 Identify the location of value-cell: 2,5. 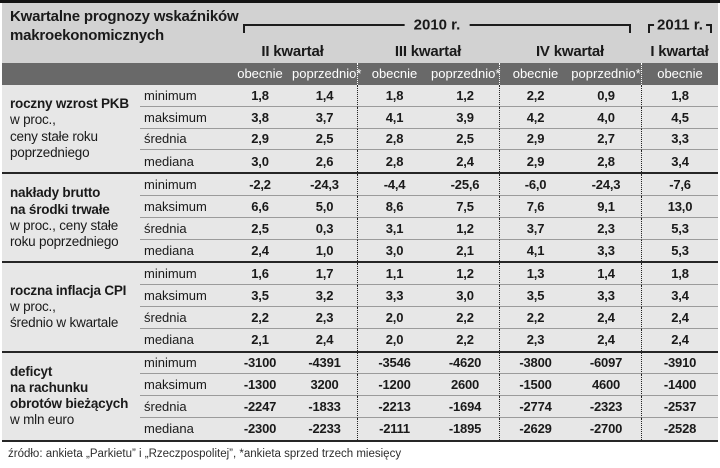
(260, 229).